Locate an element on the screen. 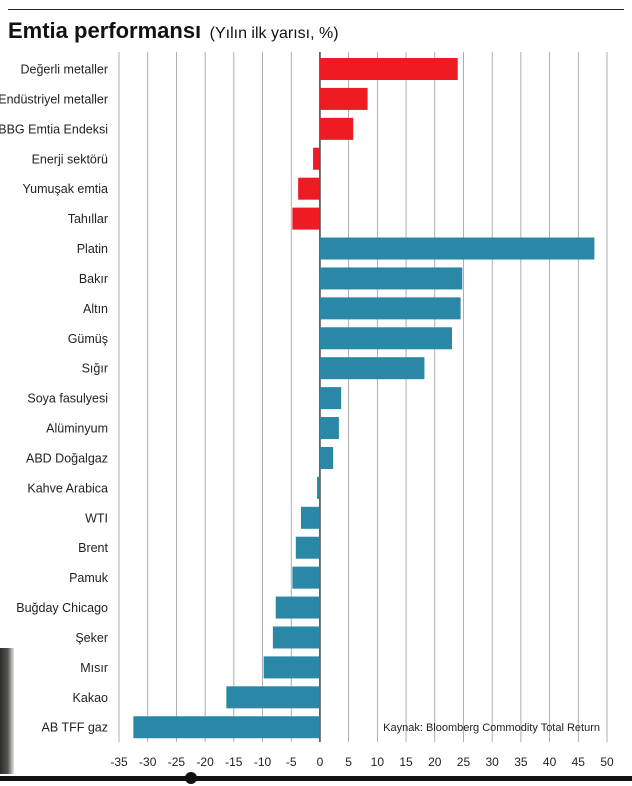 The image size is (632, 786). category-label: Tahıllar is located at coordinates (88, 219).